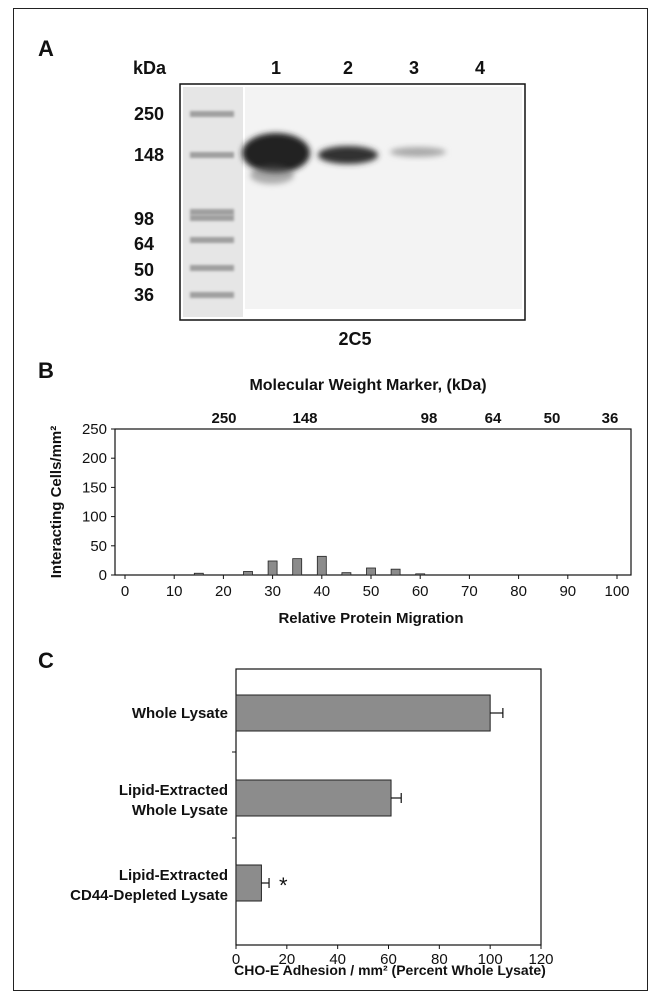 This screenshot has height=1003, width=660. I want to click on top-tick-label: 50, so click(552, 418).